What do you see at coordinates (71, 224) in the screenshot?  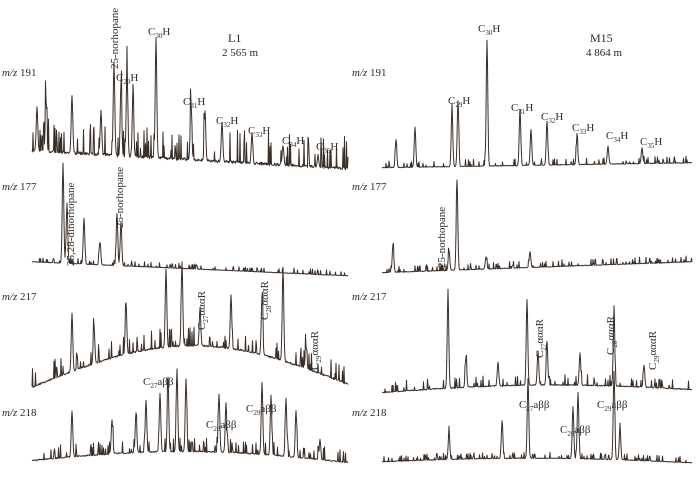 I see `left-177-dinorhopane-label: 25,28-dinorhopane` at bounding box center [71, 224].